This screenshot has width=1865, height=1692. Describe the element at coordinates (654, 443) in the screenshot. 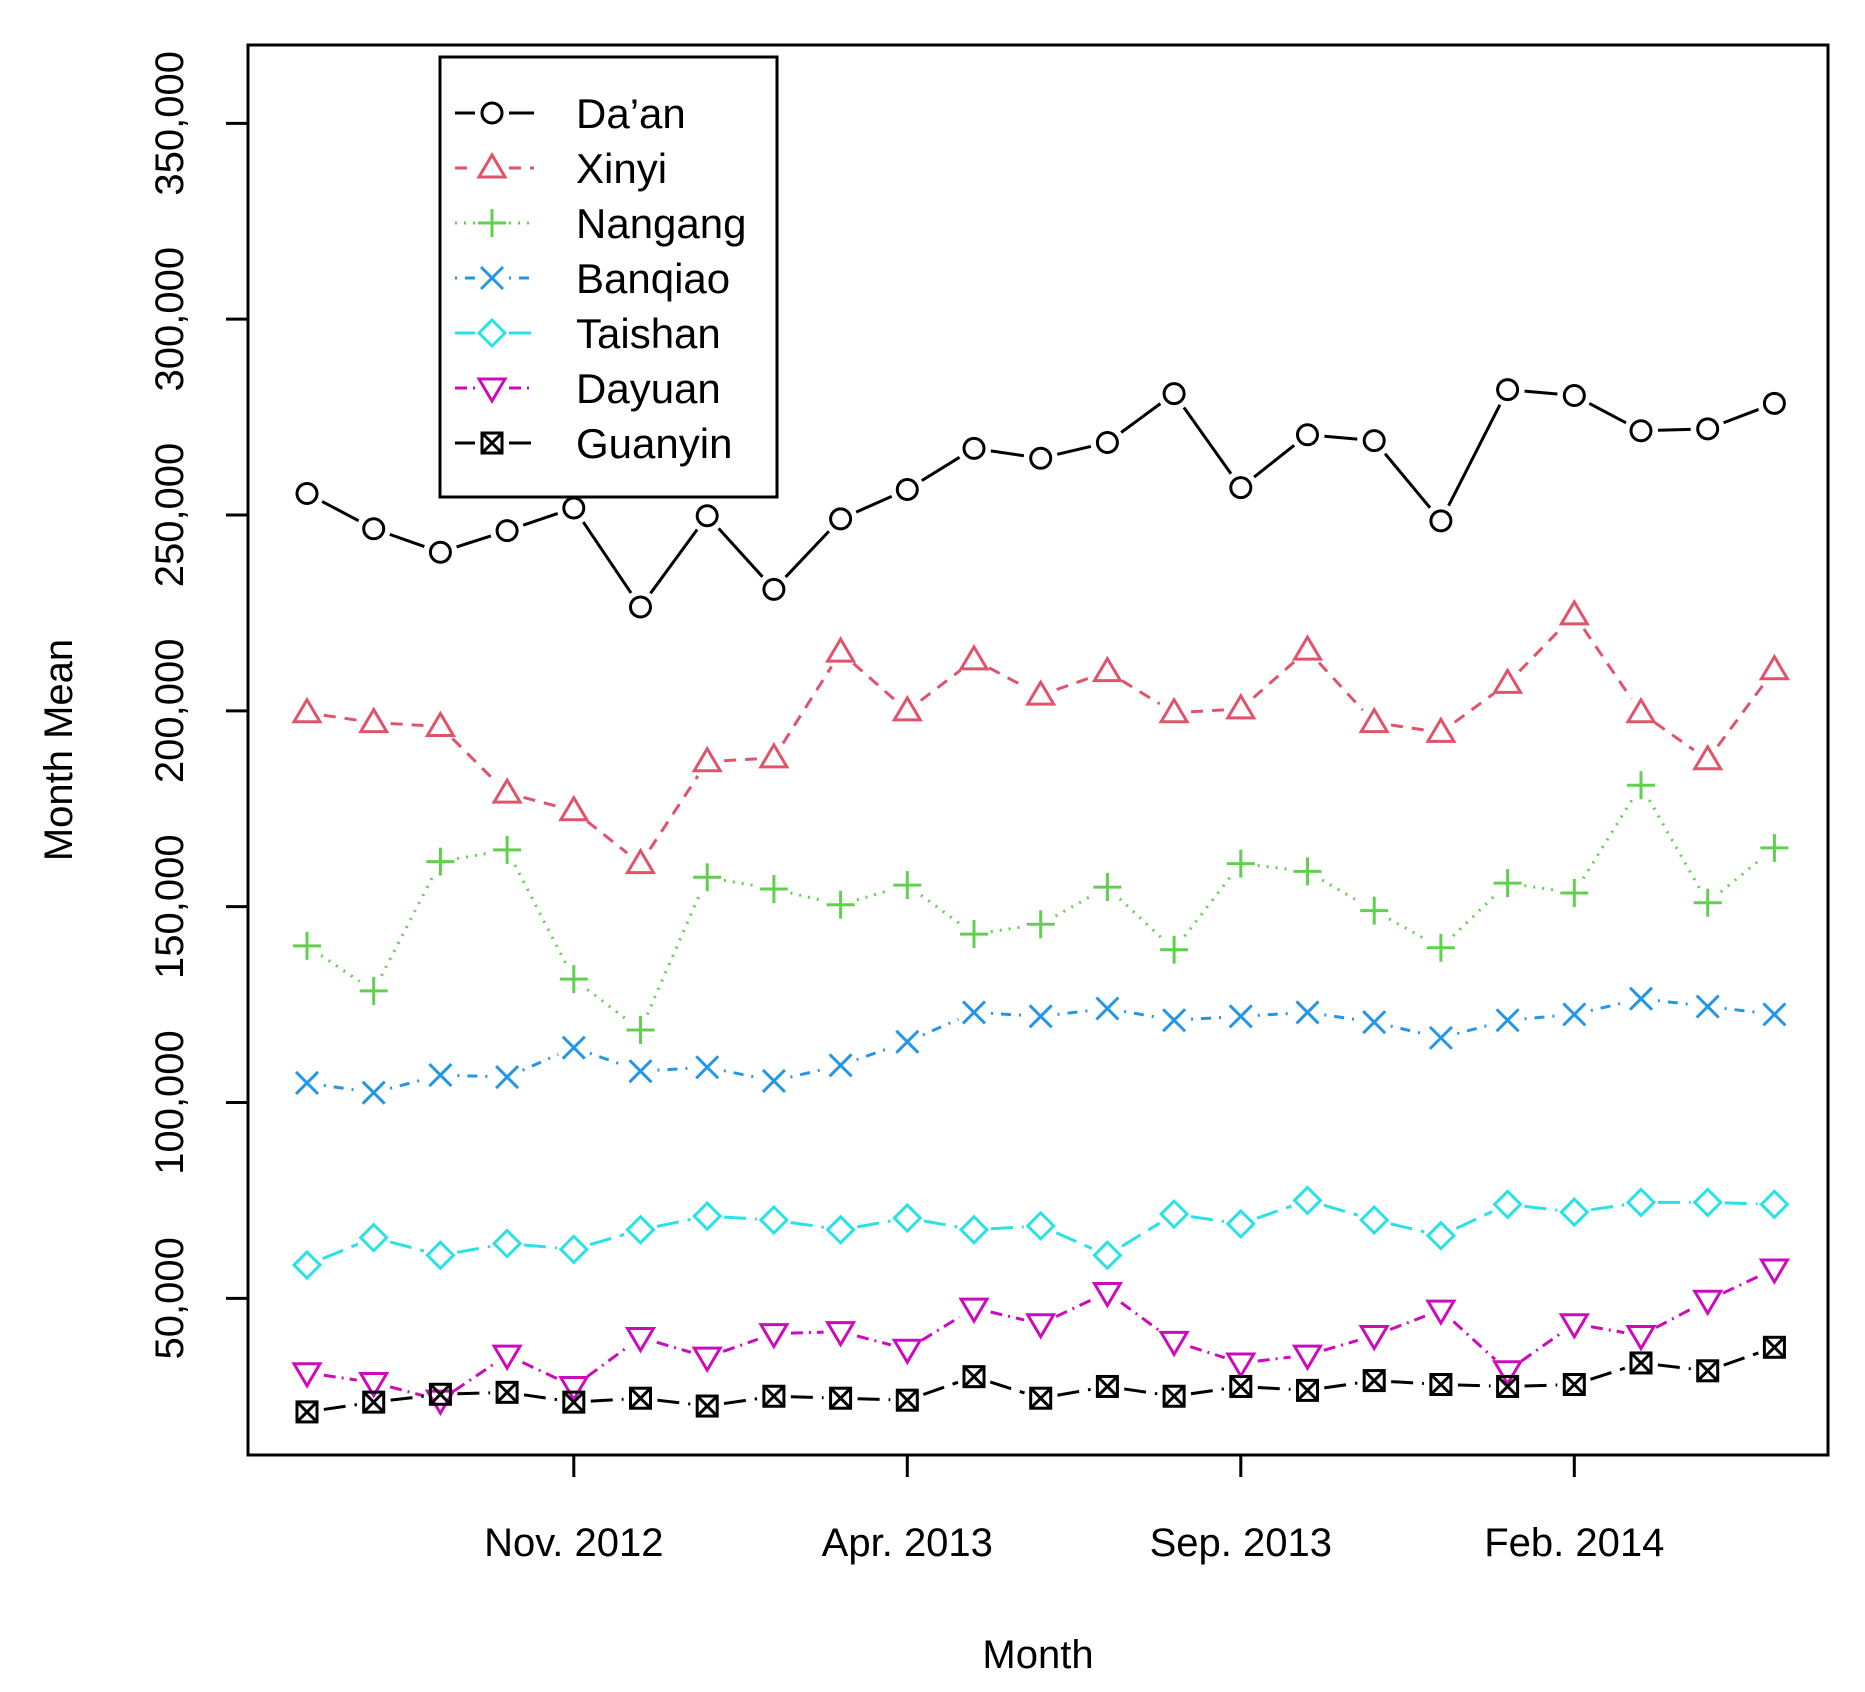

I see `legend-label: Guanyin` at that location.